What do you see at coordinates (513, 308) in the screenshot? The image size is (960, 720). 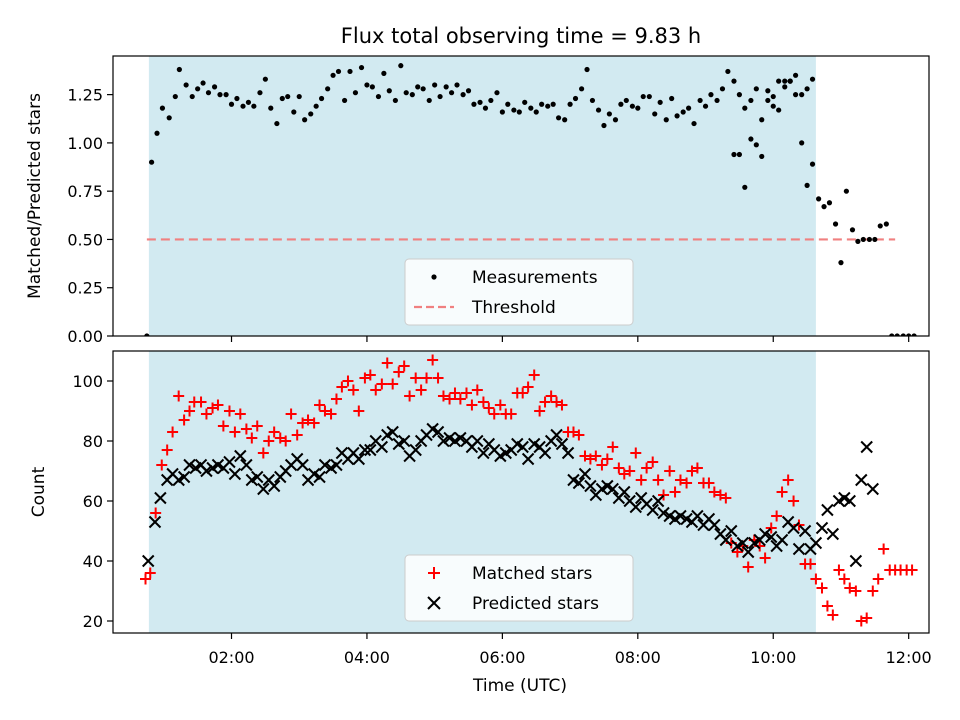 I see `legend-threshold-label: Threshold` at bounding box center [513, 308].